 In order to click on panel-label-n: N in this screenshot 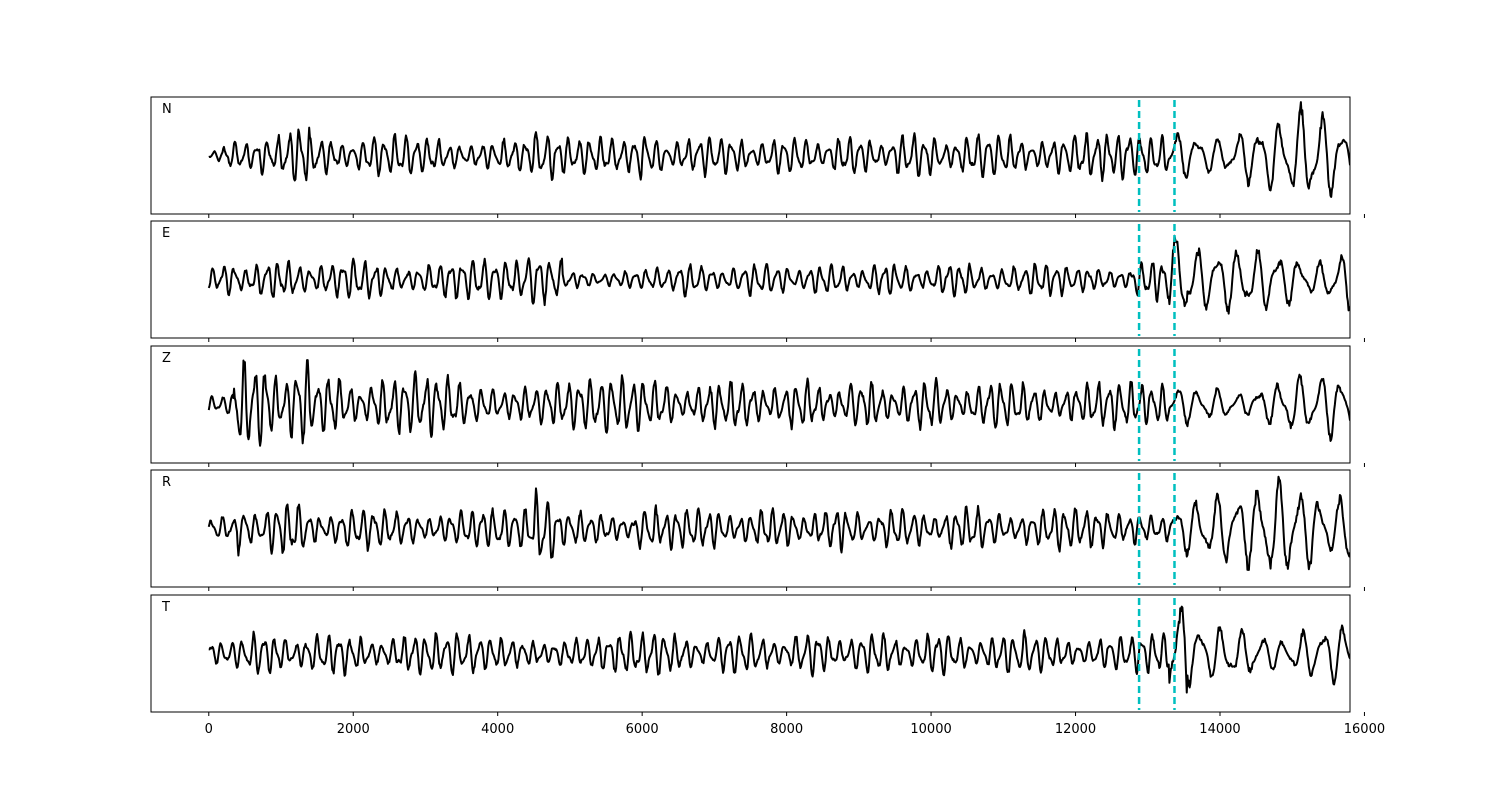, I will do `click(167, 109)`.